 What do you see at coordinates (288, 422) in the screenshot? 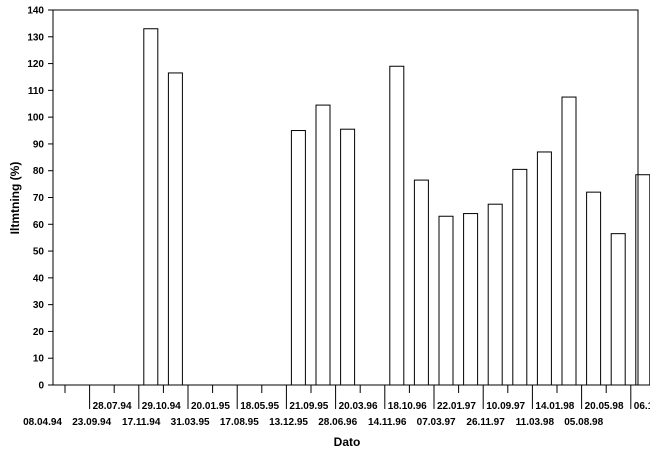
I see `x-tick-label: 13.12.95` at bounding box center [288, 422].